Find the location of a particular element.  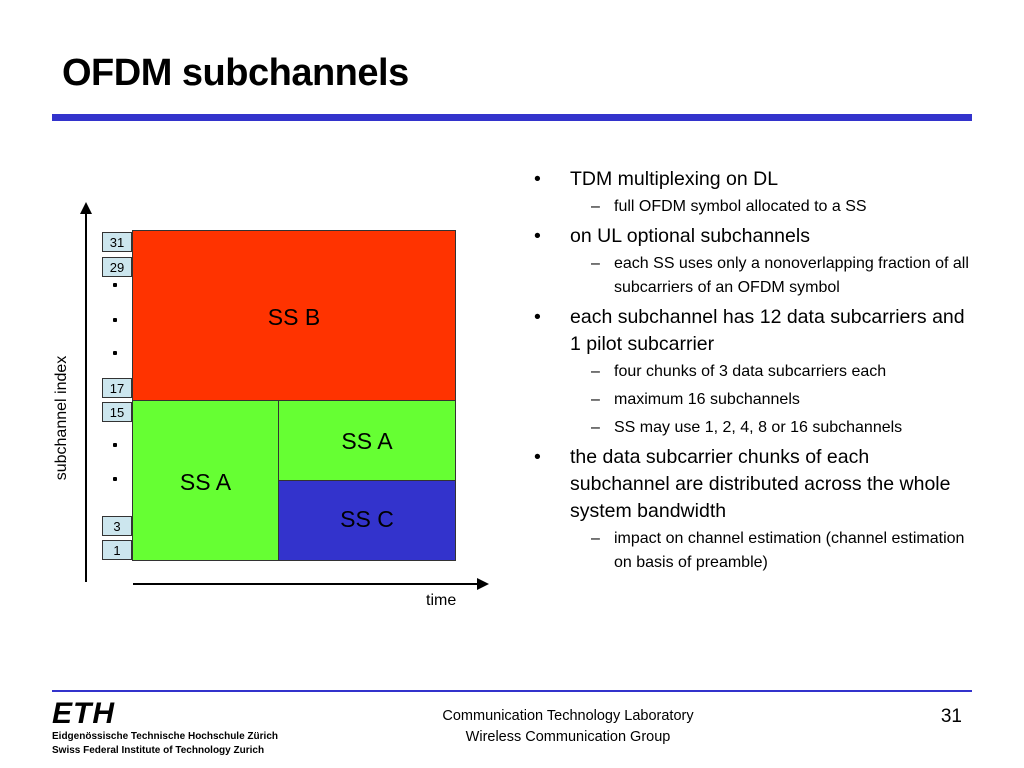

y-axis-line is located at coordinates (86, 397).